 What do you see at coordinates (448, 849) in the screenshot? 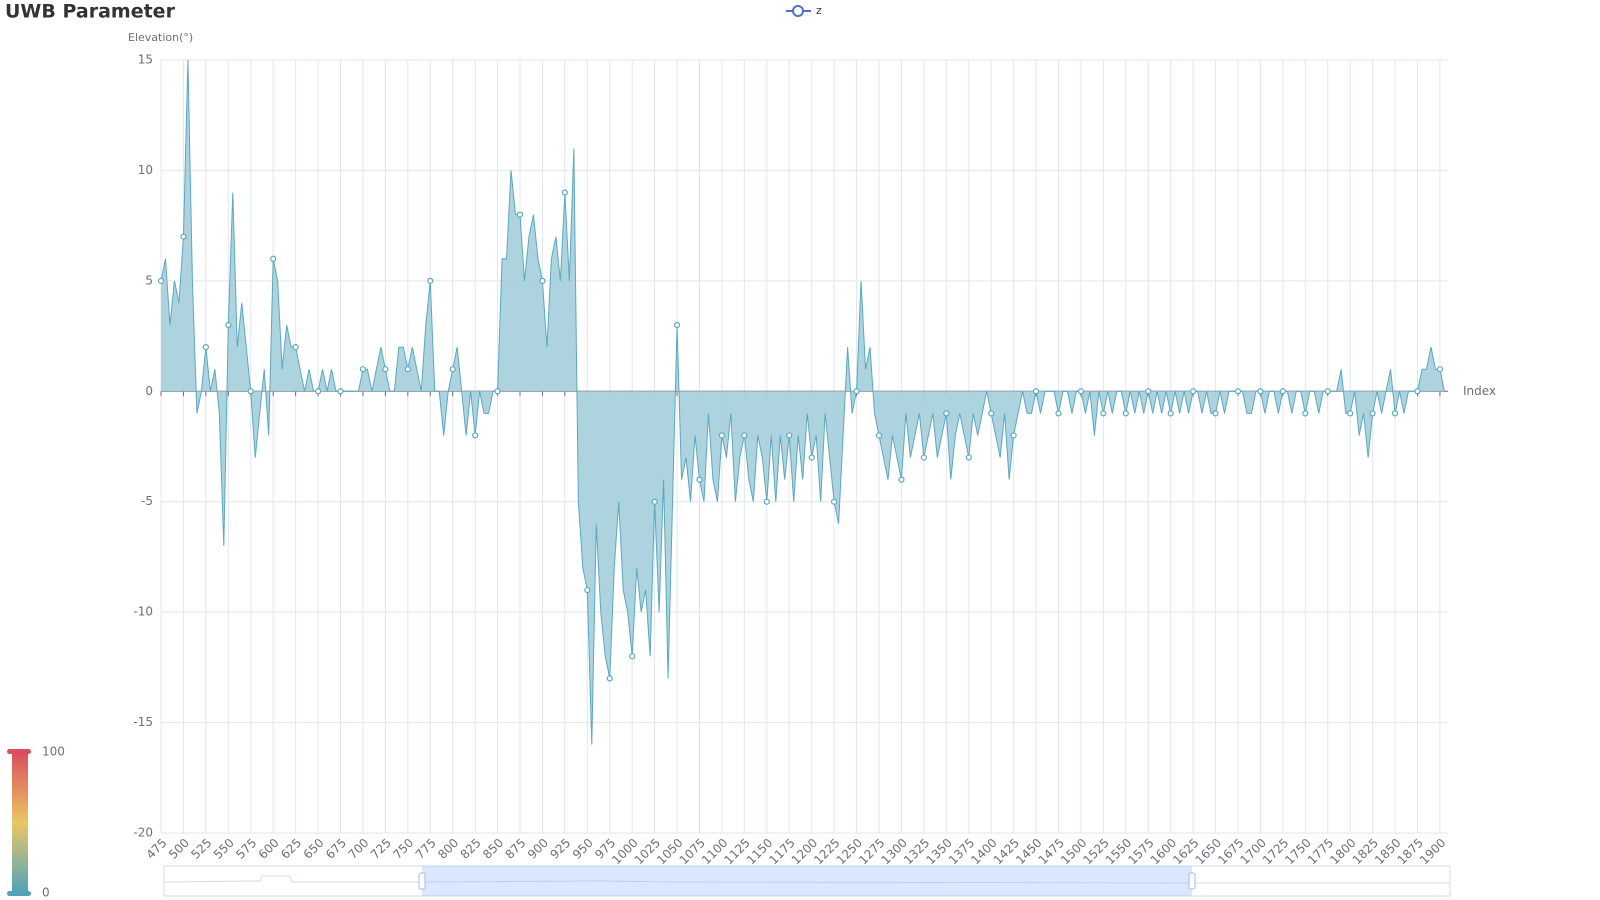
I see `x-tick-label: 800` at bounding box center [448, 849].